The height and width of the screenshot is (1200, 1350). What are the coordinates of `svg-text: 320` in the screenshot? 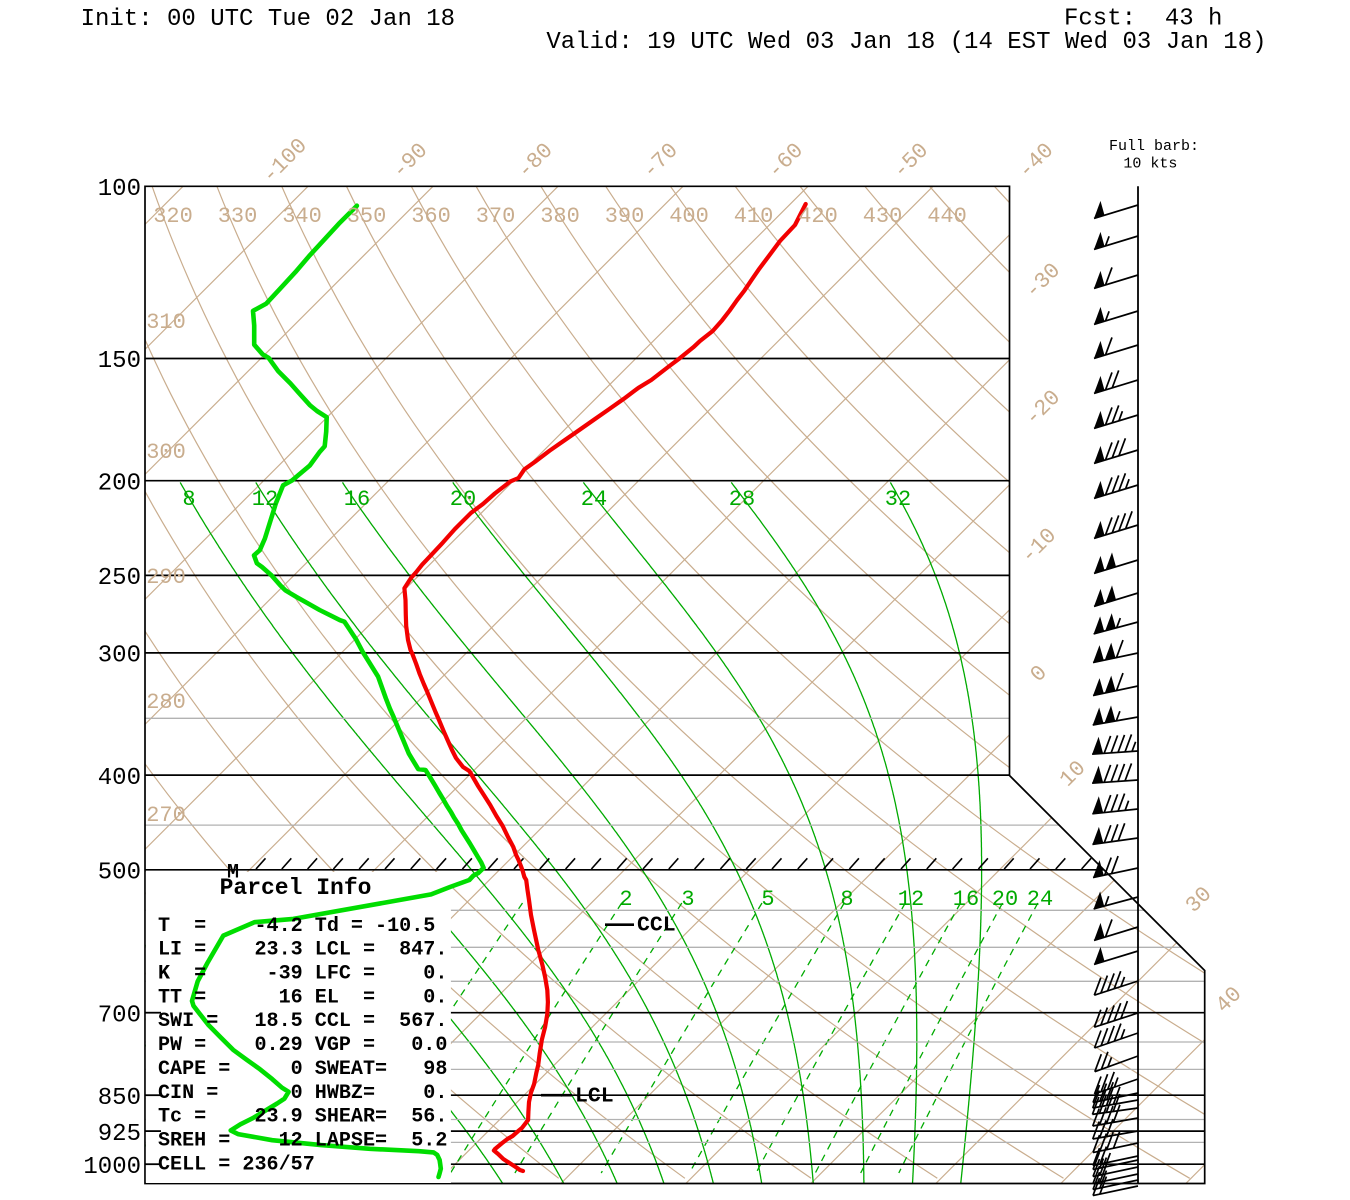 It's located at (173, 216).